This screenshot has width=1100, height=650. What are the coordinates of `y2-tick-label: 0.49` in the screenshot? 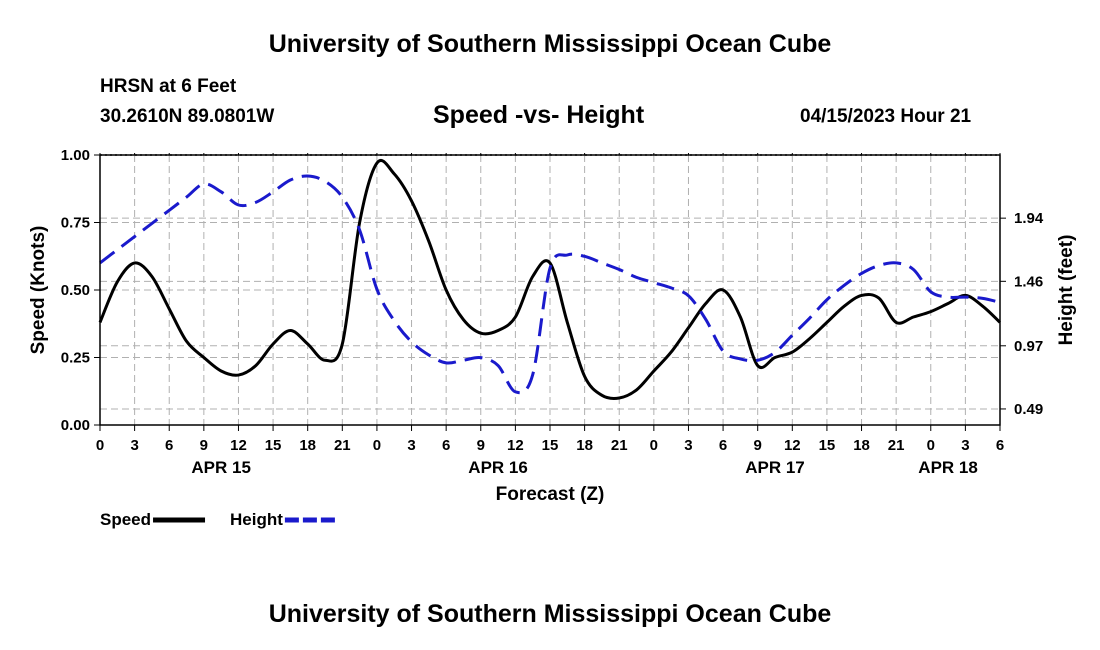 It's located at (1028, 409).